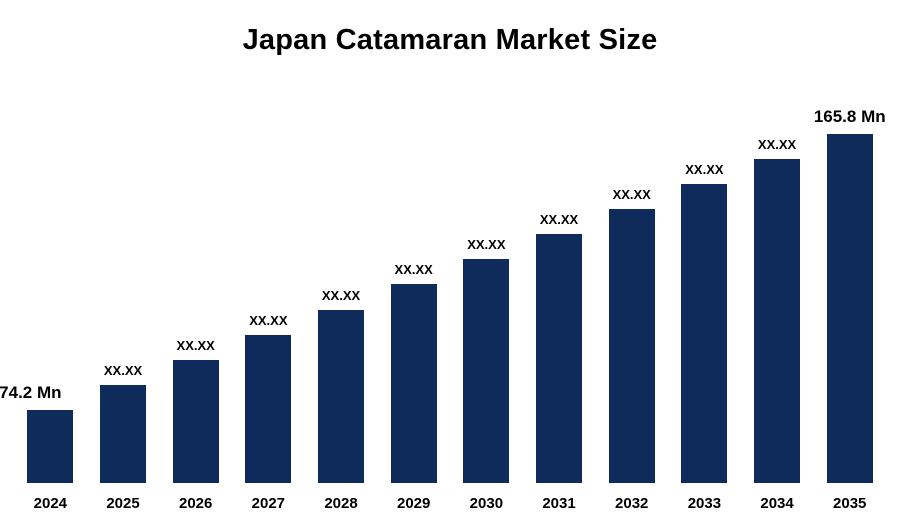  I want to click on x-tick-label: 2031, so click(559, 503).